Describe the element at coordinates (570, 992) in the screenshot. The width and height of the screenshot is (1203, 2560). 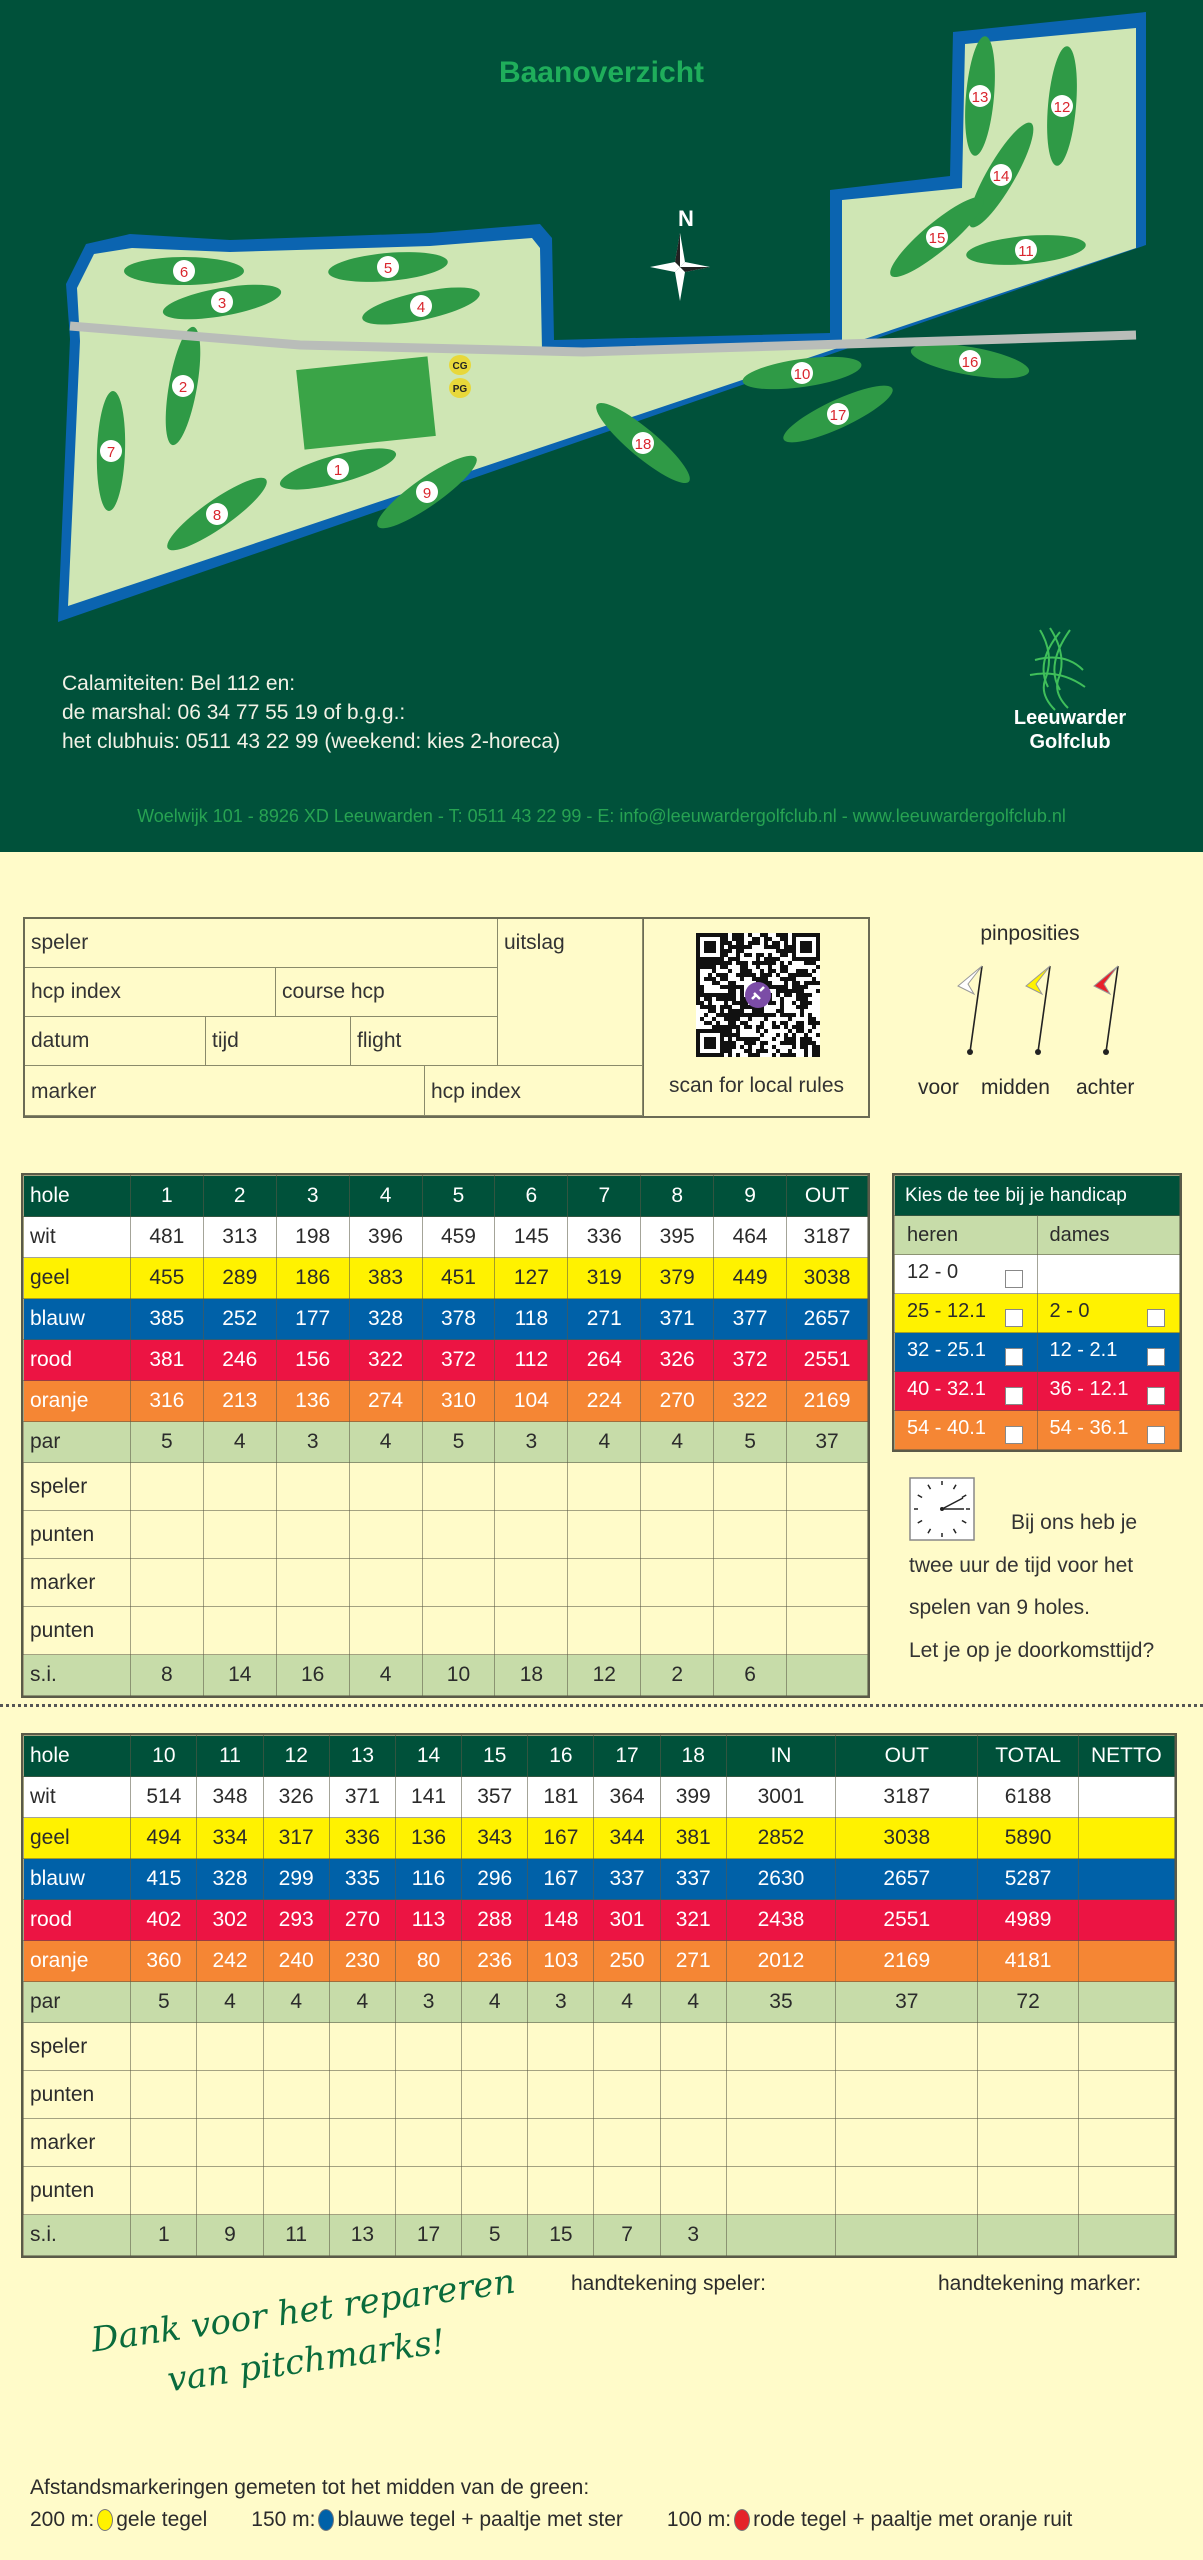
I see `uitslag-field: uitslag` at that location.